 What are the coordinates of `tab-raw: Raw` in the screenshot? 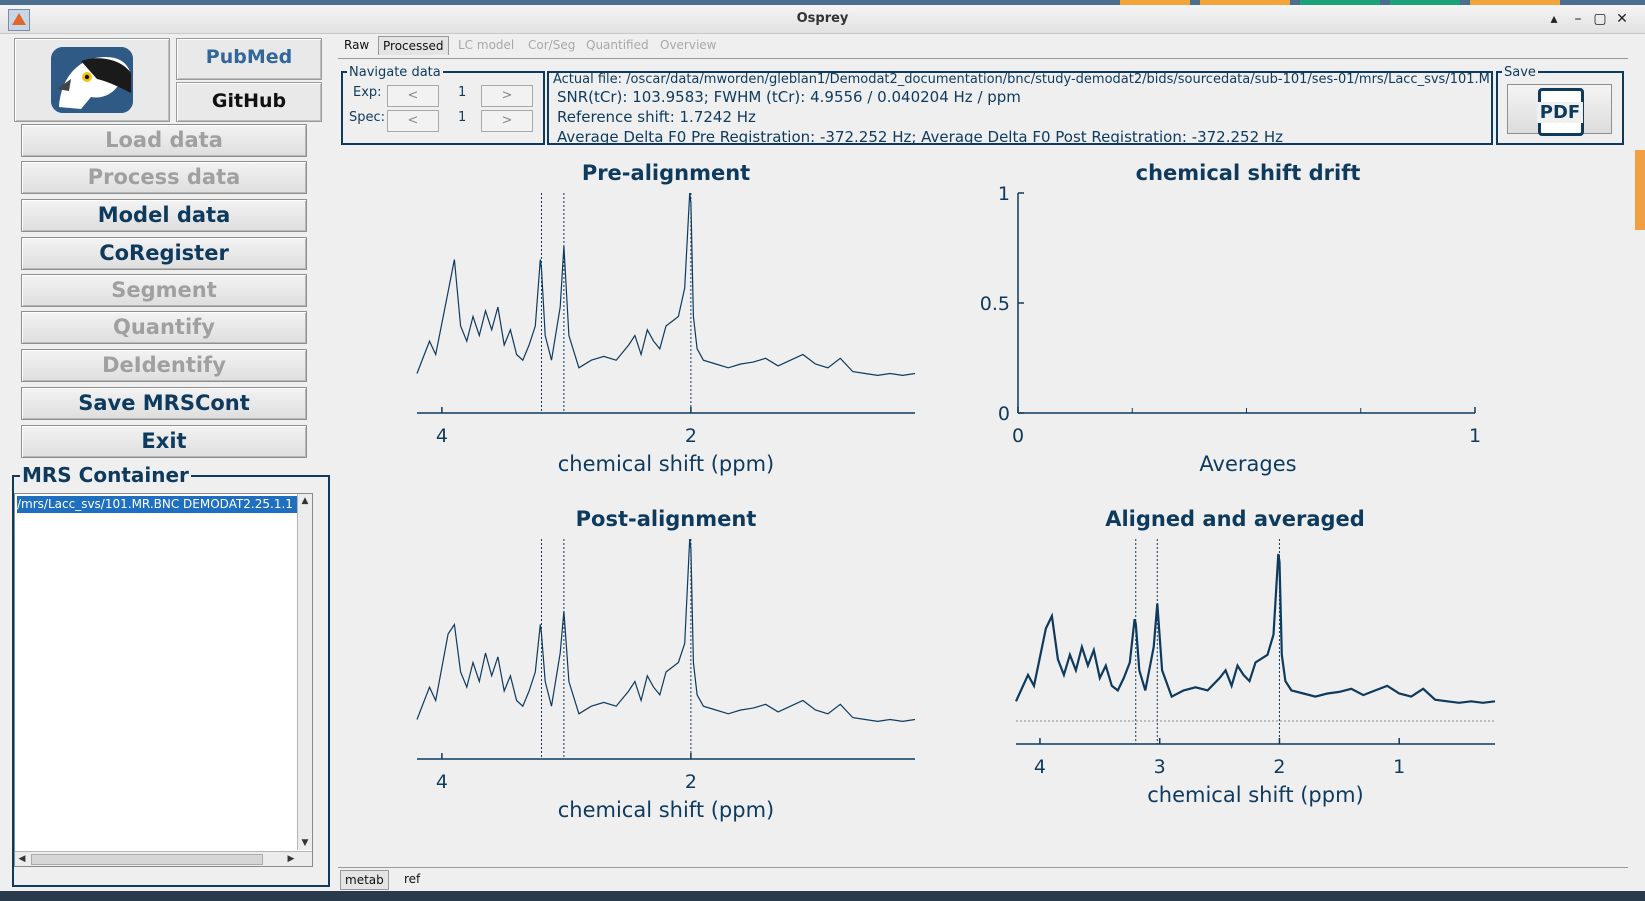 It's located at (357, 45).